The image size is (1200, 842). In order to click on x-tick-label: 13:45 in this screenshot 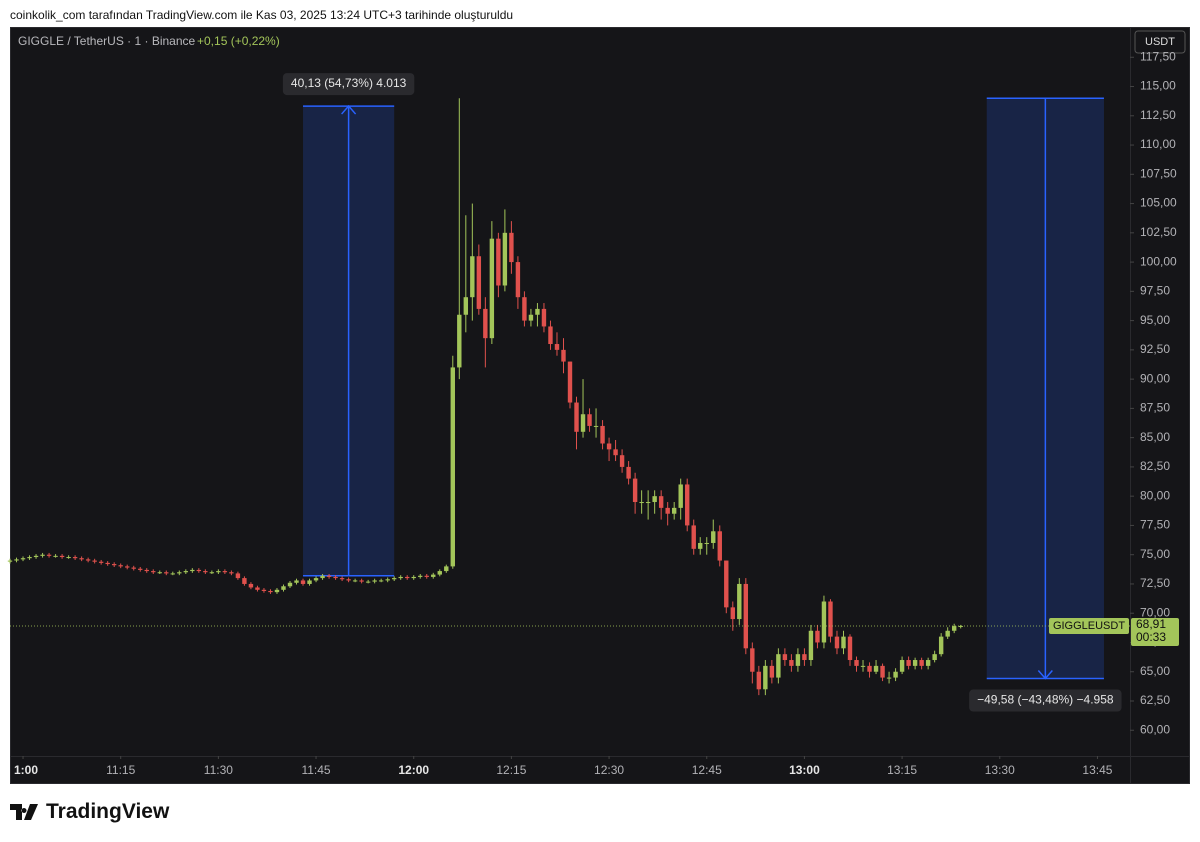, I will do `click(1097, 770)`.